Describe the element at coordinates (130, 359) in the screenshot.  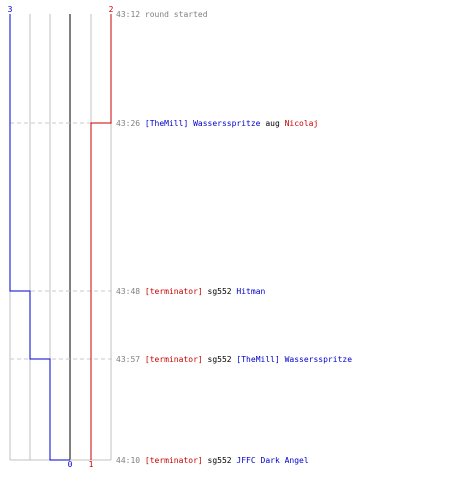
I see `event-time: 43:57` at that location.